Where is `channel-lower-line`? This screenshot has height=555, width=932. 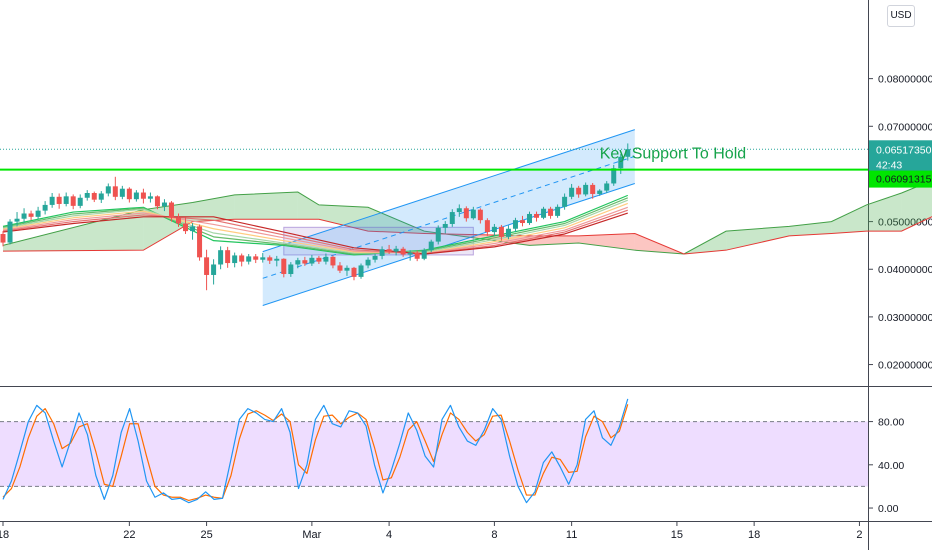
channel-lower-line is located at coordinates (448, 244).